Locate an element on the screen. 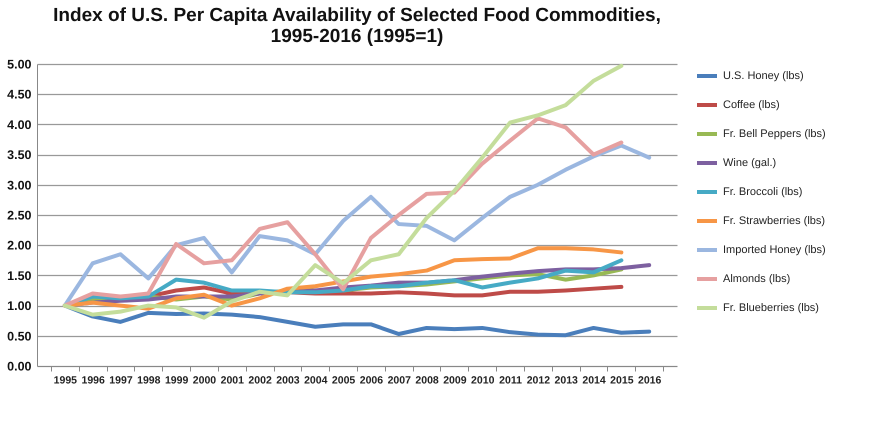 Image resolution: width=879 pixels, height=421 pixels. legend-label: U.S. Honey (lbs) is located at coordinates (763, 76).